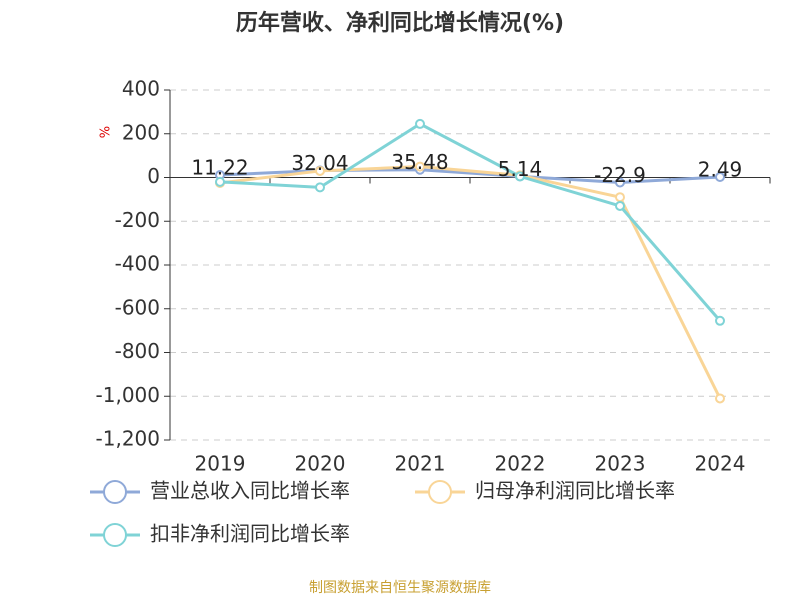 The height and width of the screenshot is (600, 800). I want to click on y-tick-label: -800, so click(137, 351).